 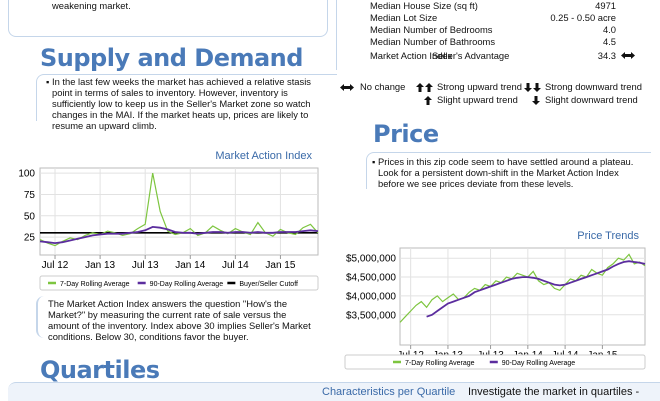 What do you see at coordinates (605, 5) in the screenshot?
I see `stat-value: 4971` at bounding box center [605, 5].